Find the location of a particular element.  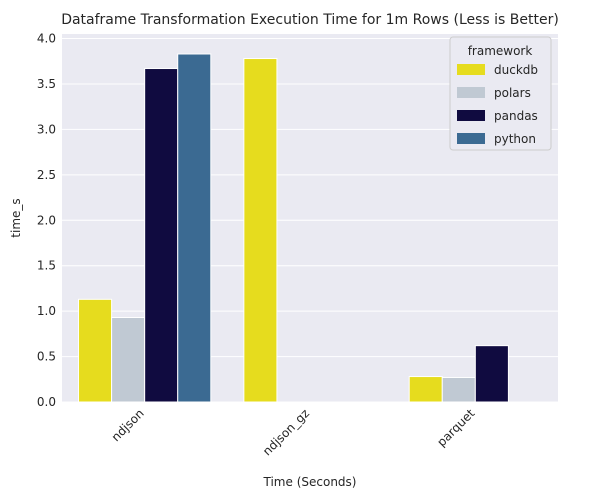

bar-duckdb-ndjson_gz is located at coordinates (260, 230).